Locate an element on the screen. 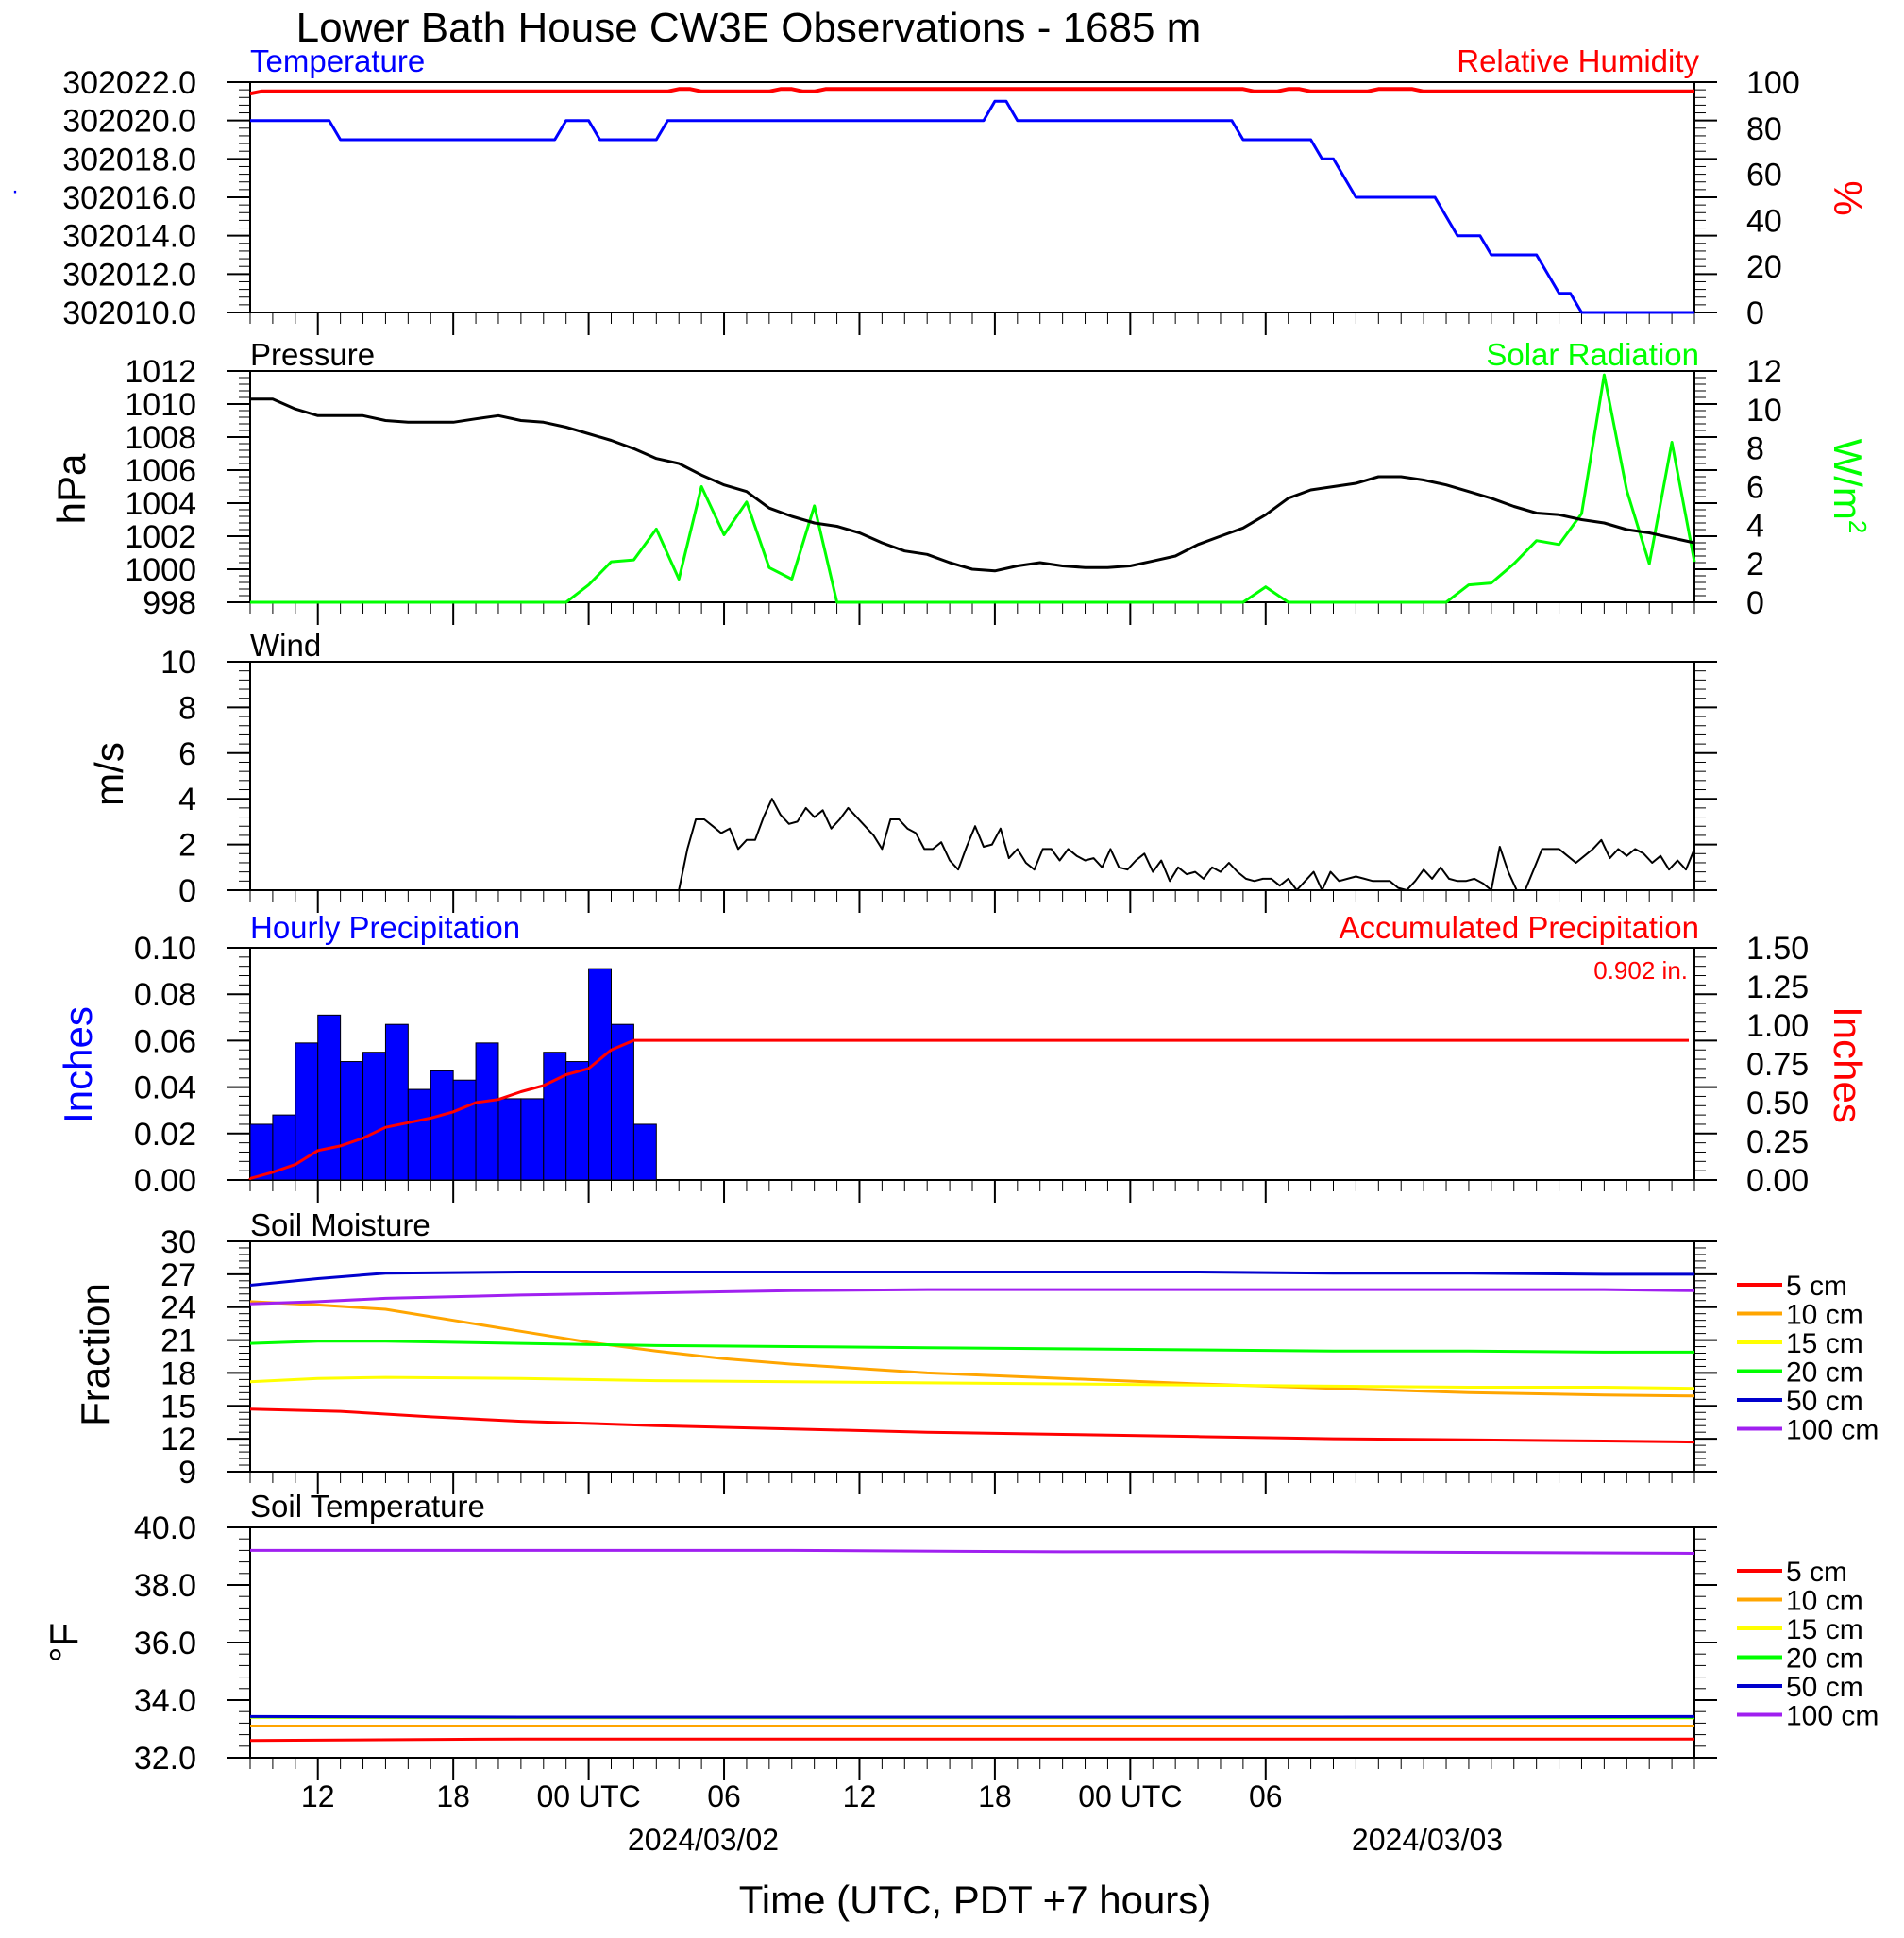  soil_moisture-left-tick-label: 21 is located at coordinates (178, 1341).